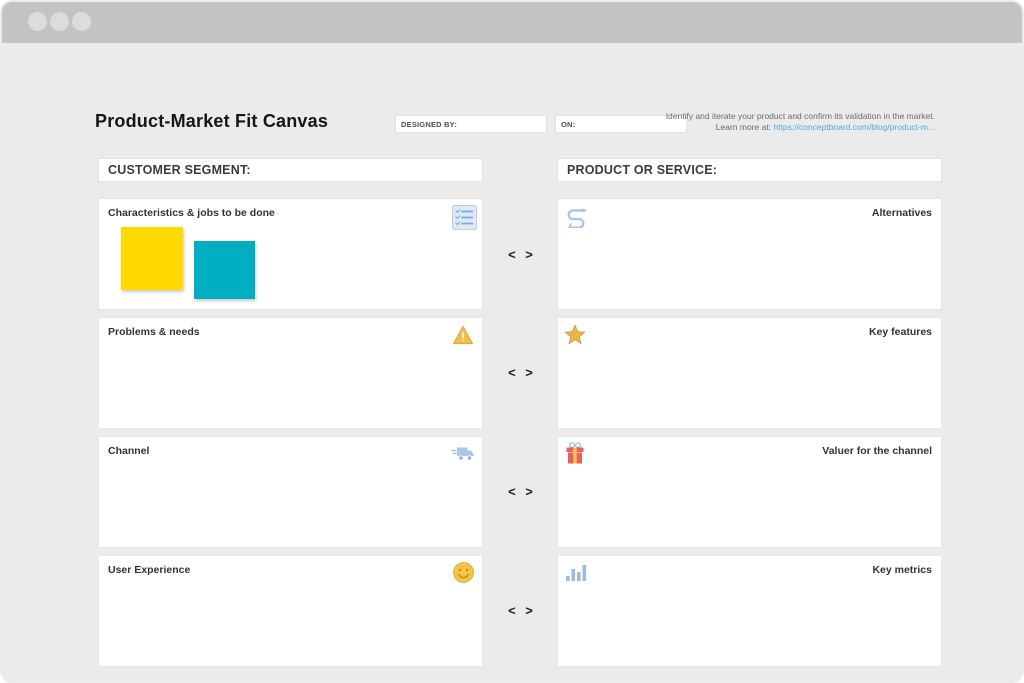  What do you see at coordinates (152, 258) in the screenshot?
I see `yellow-sticky-note` at bounding box center [152, 258].